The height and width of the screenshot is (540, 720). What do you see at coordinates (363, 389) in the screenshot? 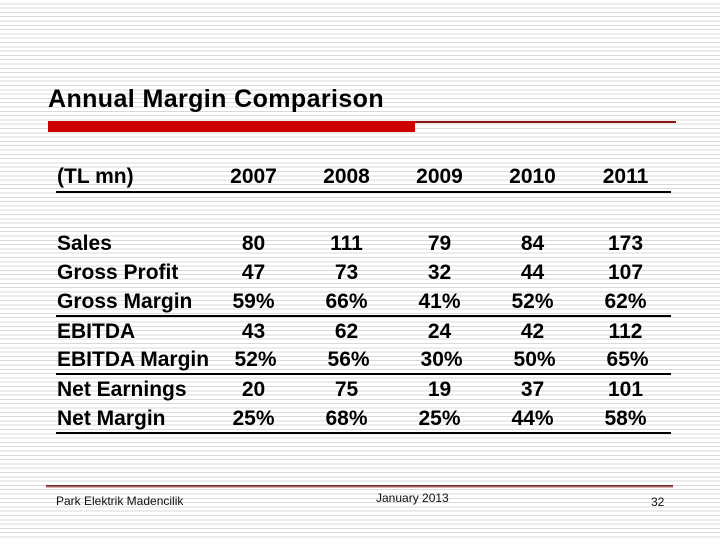
I see `table-row: Net Earnings 20 75 19 37 101` at bounding box center [363, 389].